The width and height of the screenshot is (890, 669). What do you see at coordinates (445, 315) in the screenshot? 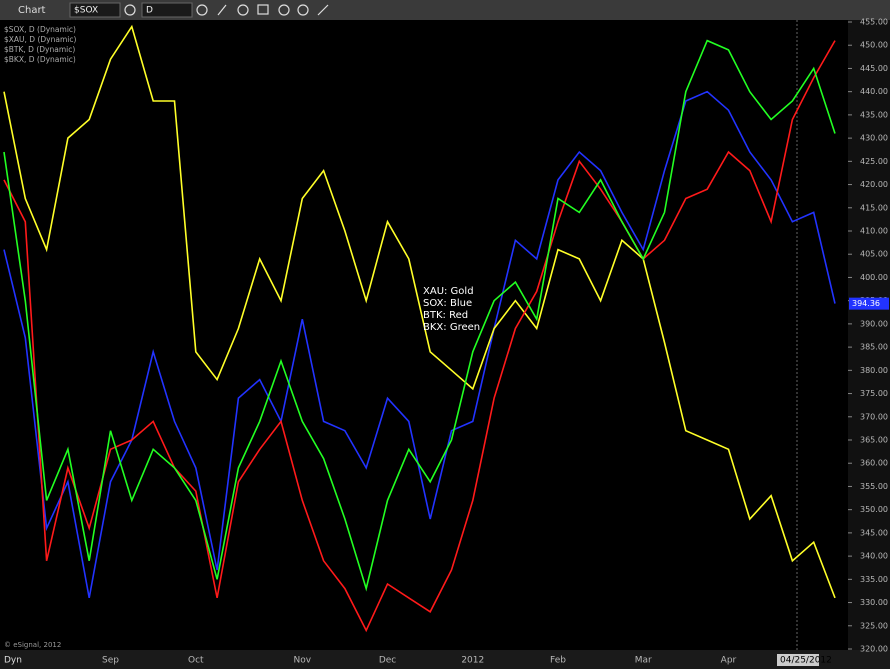
I see `annotation: BTK: Red` at bounding box center [445, 315].